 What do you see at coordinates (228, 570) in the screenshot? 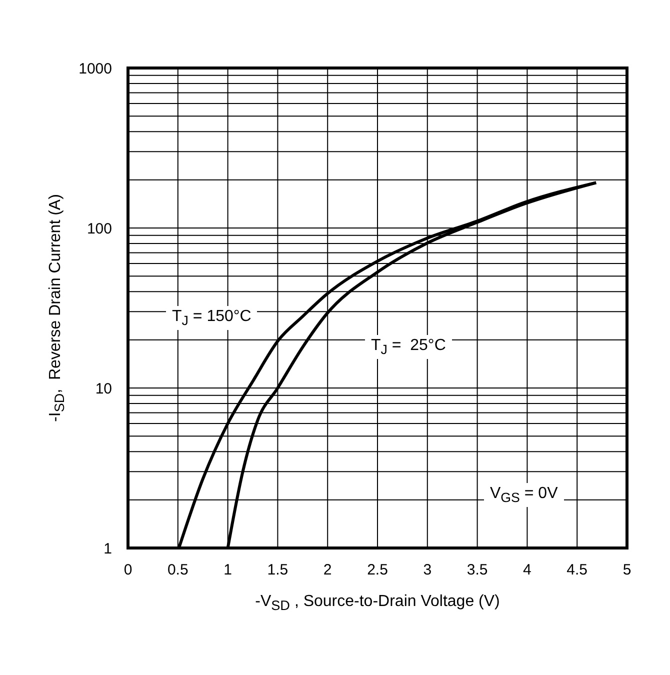
I see `x-tick-label: 1` at bounding box center [228, 570].